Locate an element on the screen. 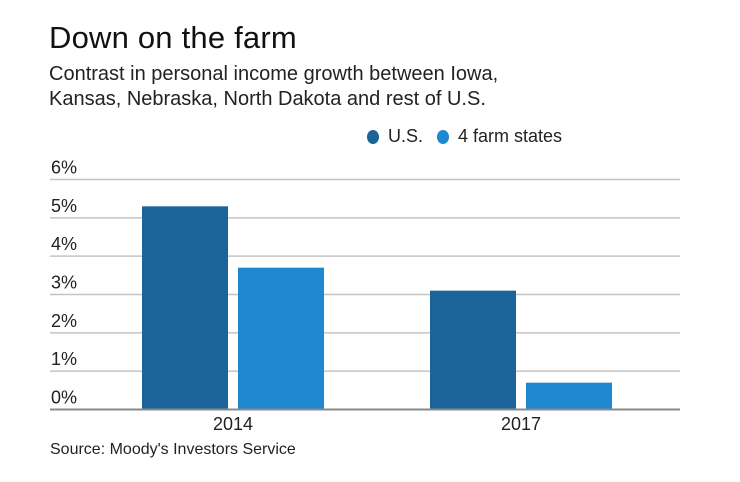 Image resolution: width=740 pixels, height=482 pixels. legend-item-us: U.S. is located at coordinates (395, 136).